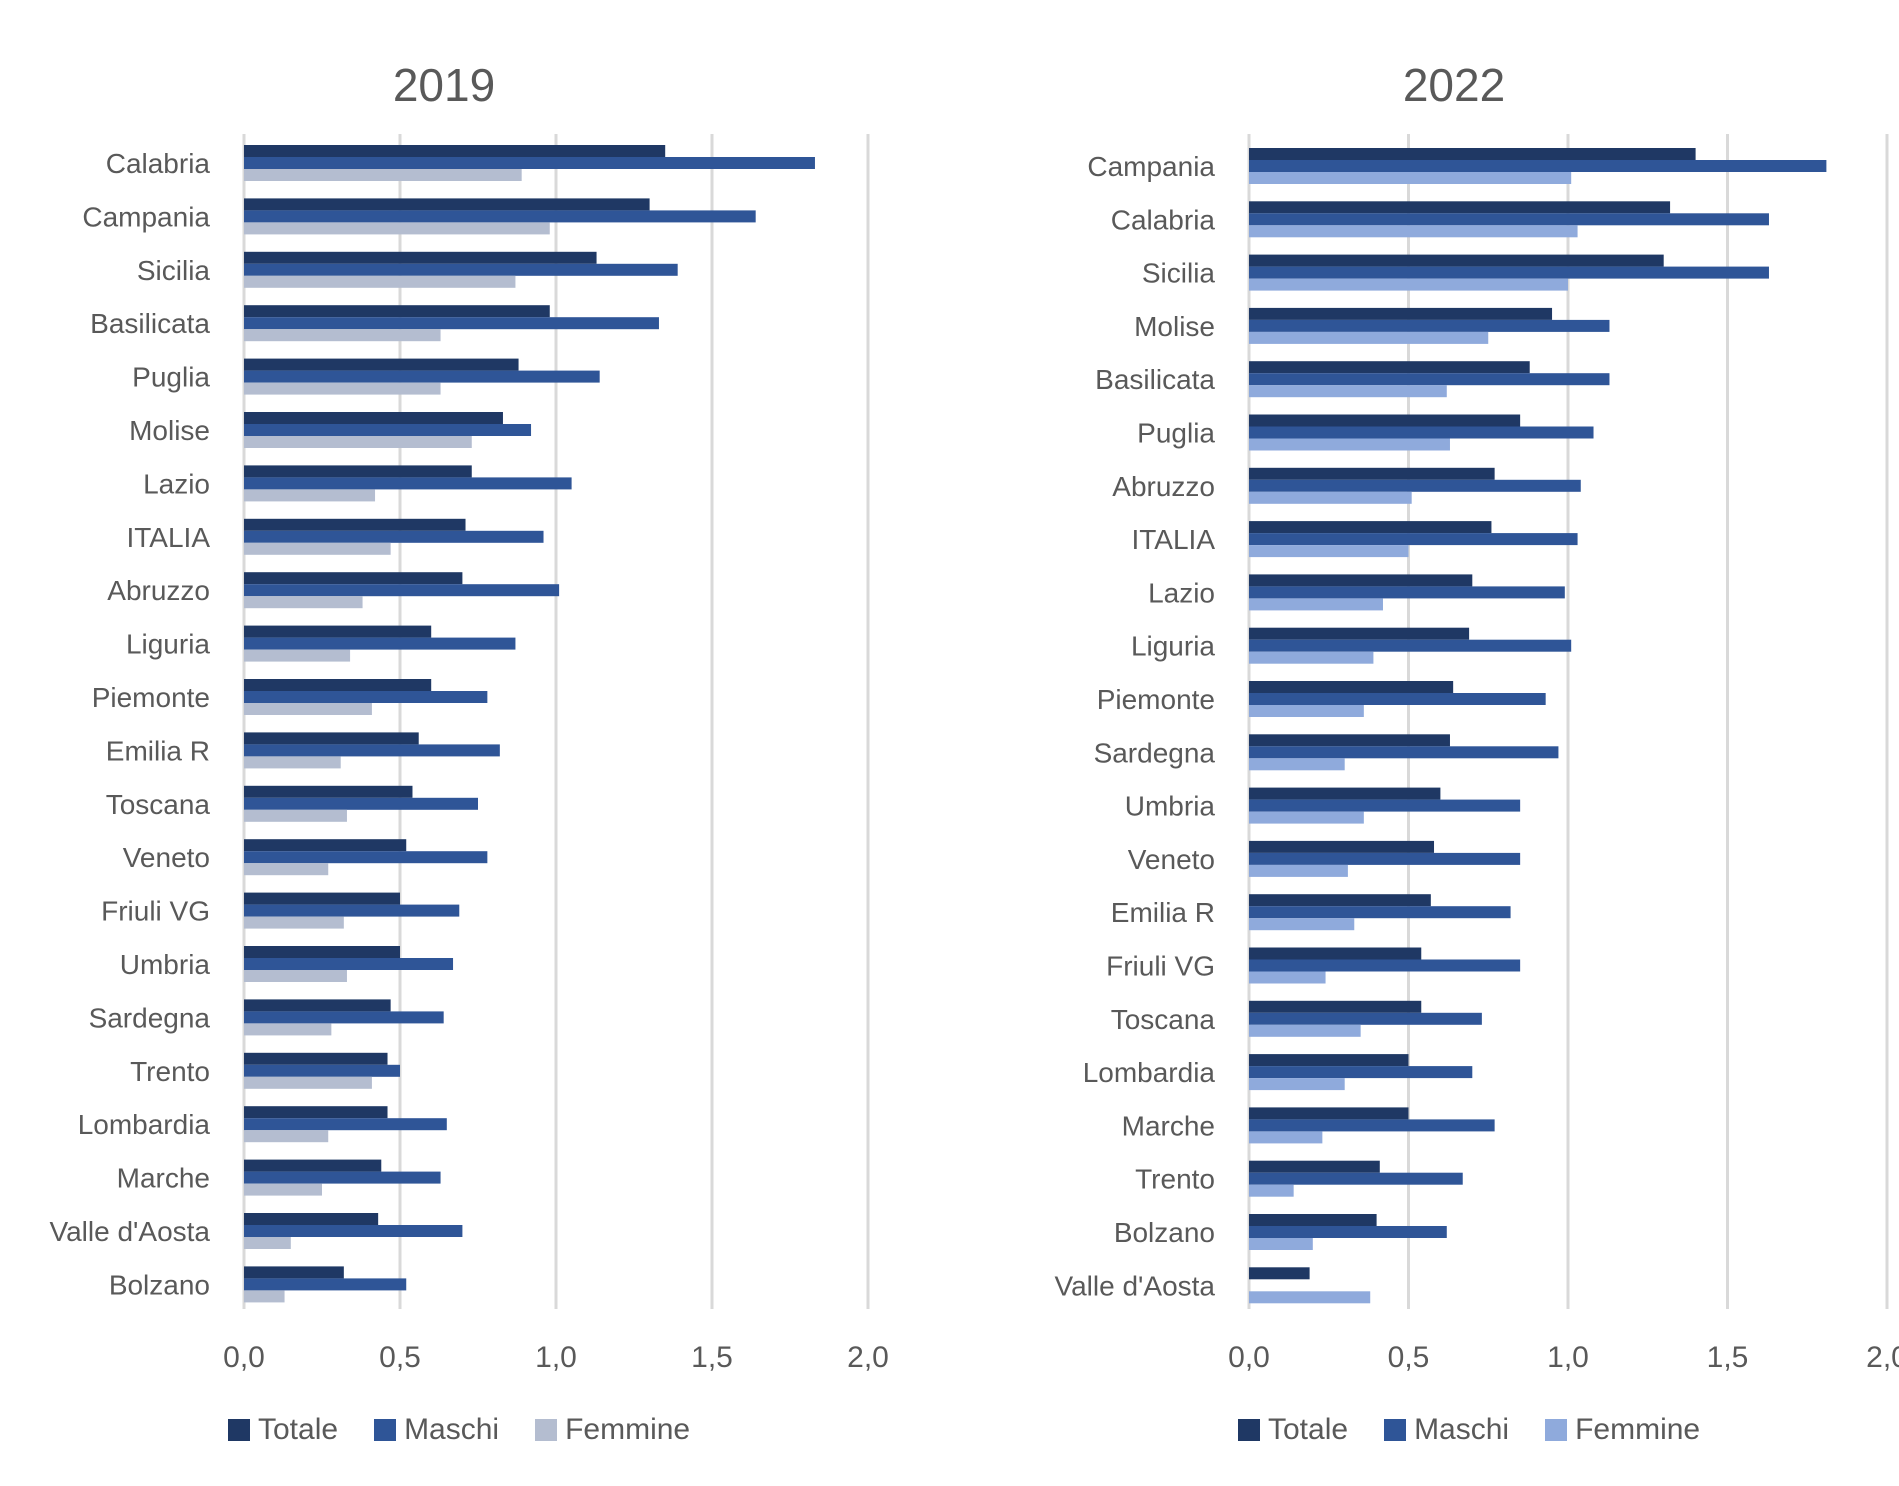 The width and height of the screenshot is (1899, 1486). Describe the element at coordinates (239, 1430) in the screenshot. I see `swatch-totale` at that location.